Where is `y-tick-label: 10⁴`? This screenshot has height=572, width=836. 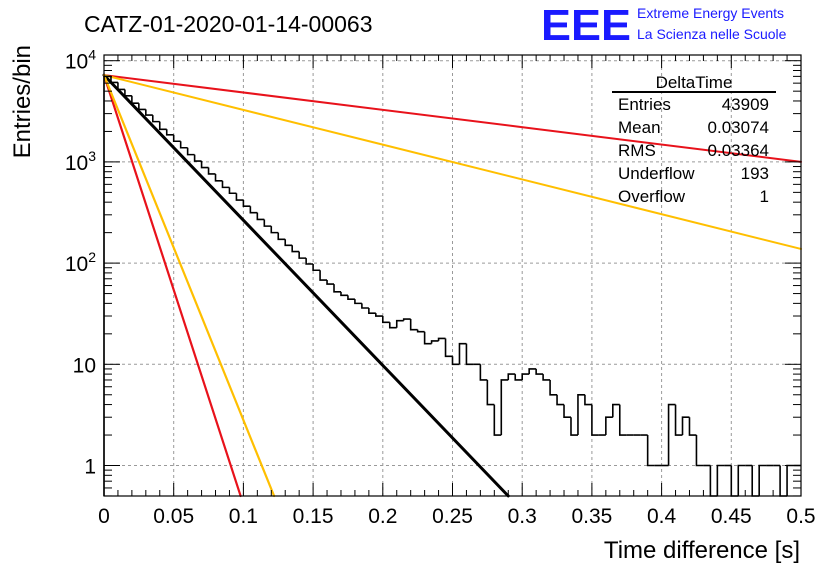 y-tick-label: 10⁴ is located at coordinates (80, 60).